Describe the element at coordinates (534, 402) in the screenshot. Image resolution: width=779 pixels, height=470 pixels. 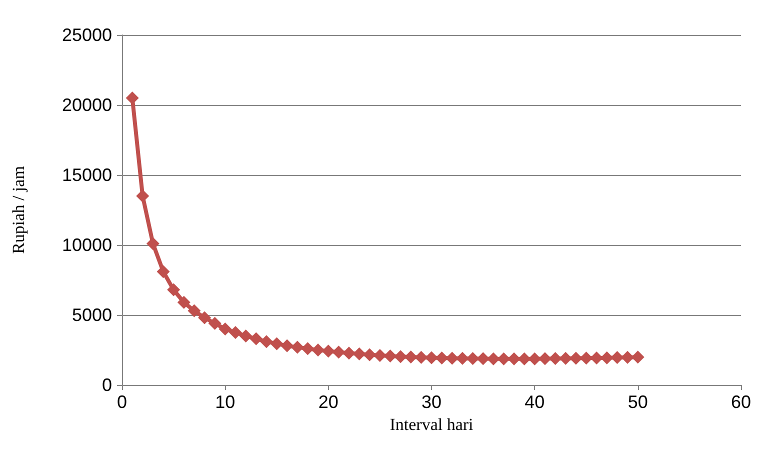
I see `x-tick-label: 40` at that location.